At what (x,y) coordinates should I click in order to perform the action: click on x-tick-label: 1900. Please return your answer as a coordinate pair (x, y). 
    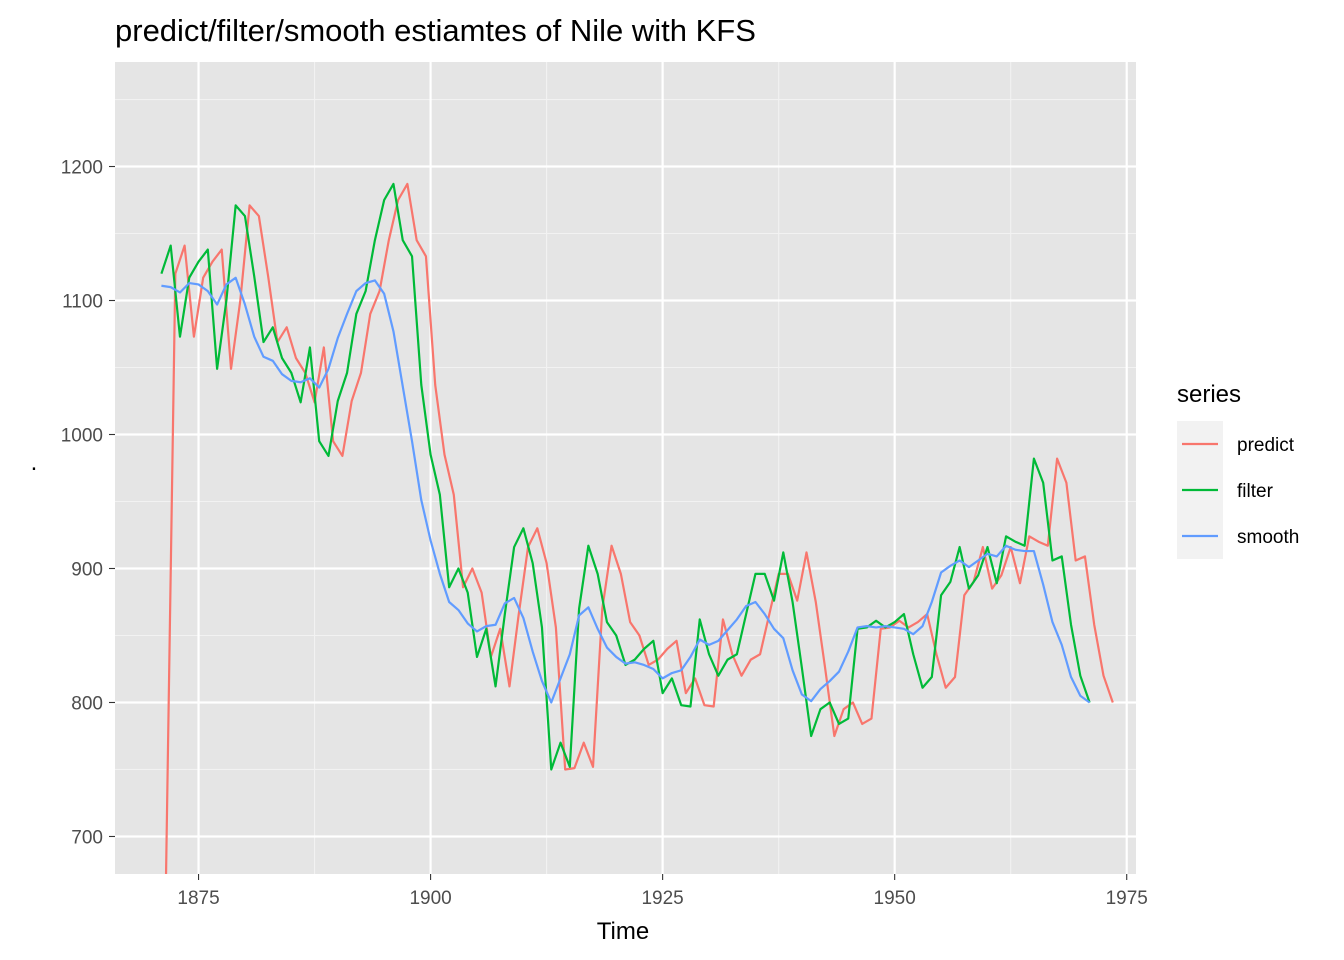
    Looking at the image, I should click on (430, 898).